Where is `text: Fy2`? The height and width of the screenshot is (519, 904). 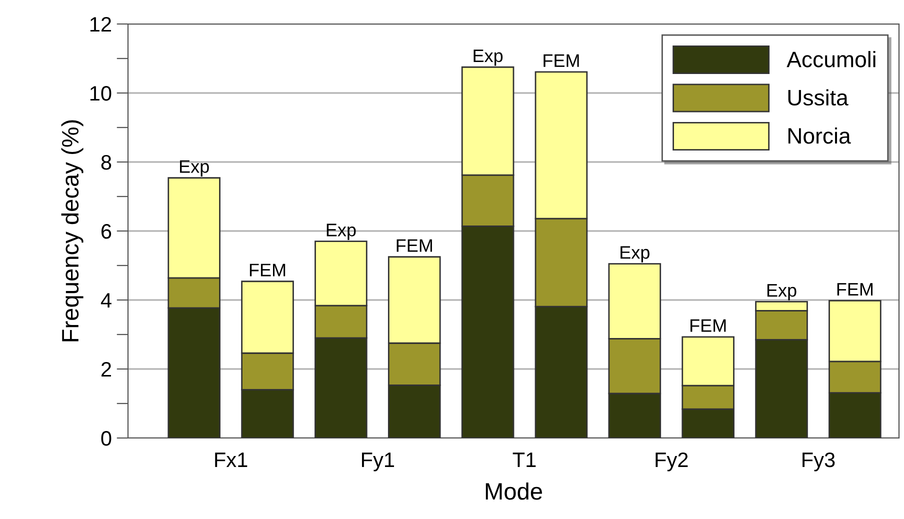
text: Fy2 is located at coordinates (672, 462).